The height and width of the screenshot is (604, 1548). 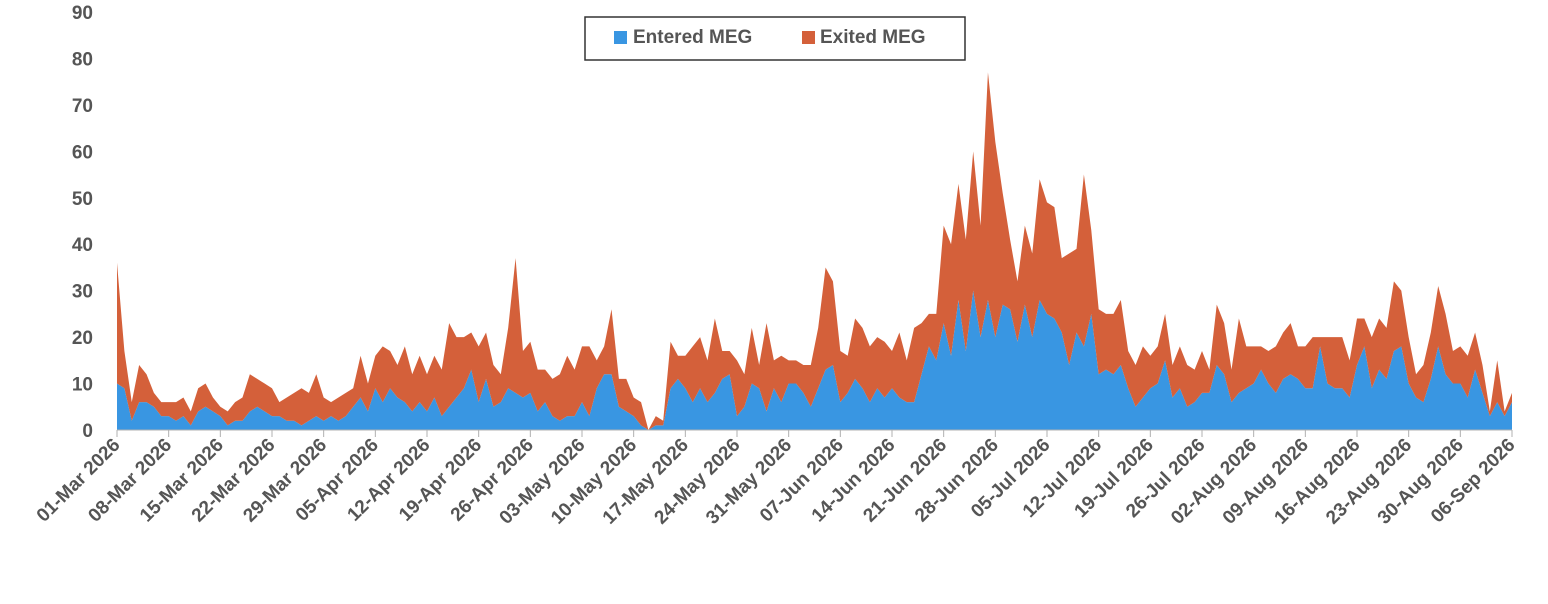 What do you see at coordinates (82, 292) in the screenshot?
I see `y-tick-label: 30` at bounding box center [82, 292].